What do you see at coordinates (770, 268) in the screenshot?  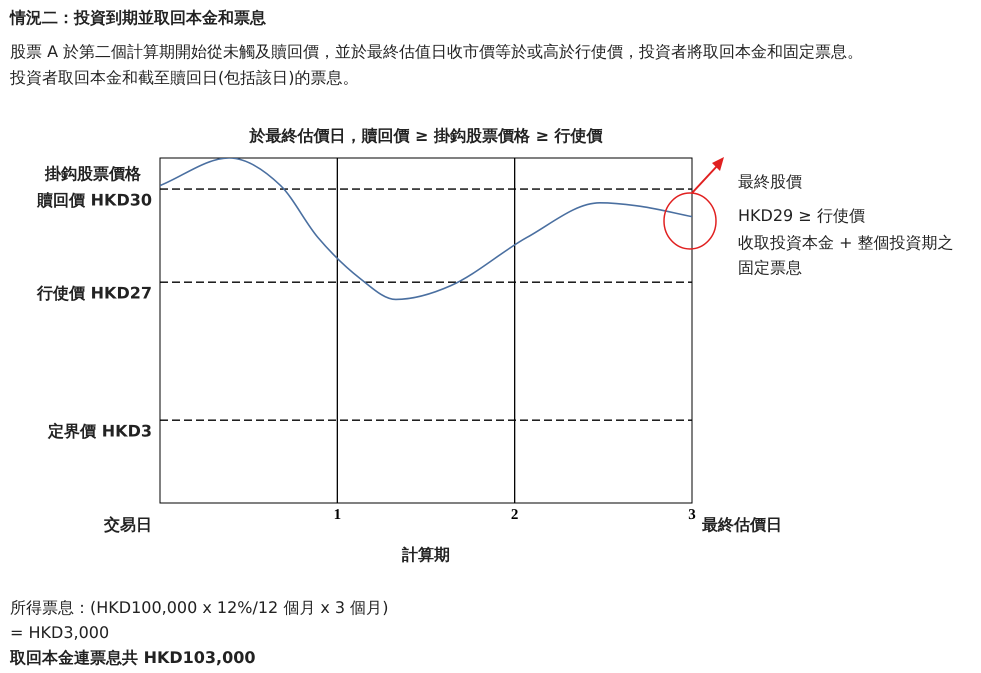 I see `text: 固定票息` at bounding box center [770, 268].